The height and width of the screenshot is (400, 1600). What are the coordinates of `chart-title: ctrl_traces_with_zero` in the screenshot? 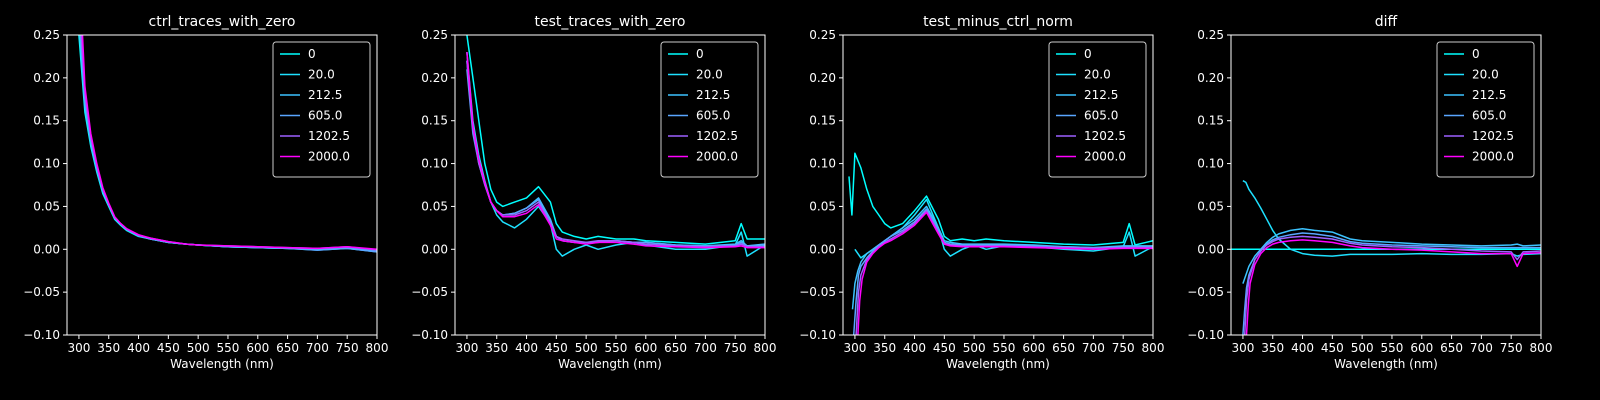 It's located at (222, 22).